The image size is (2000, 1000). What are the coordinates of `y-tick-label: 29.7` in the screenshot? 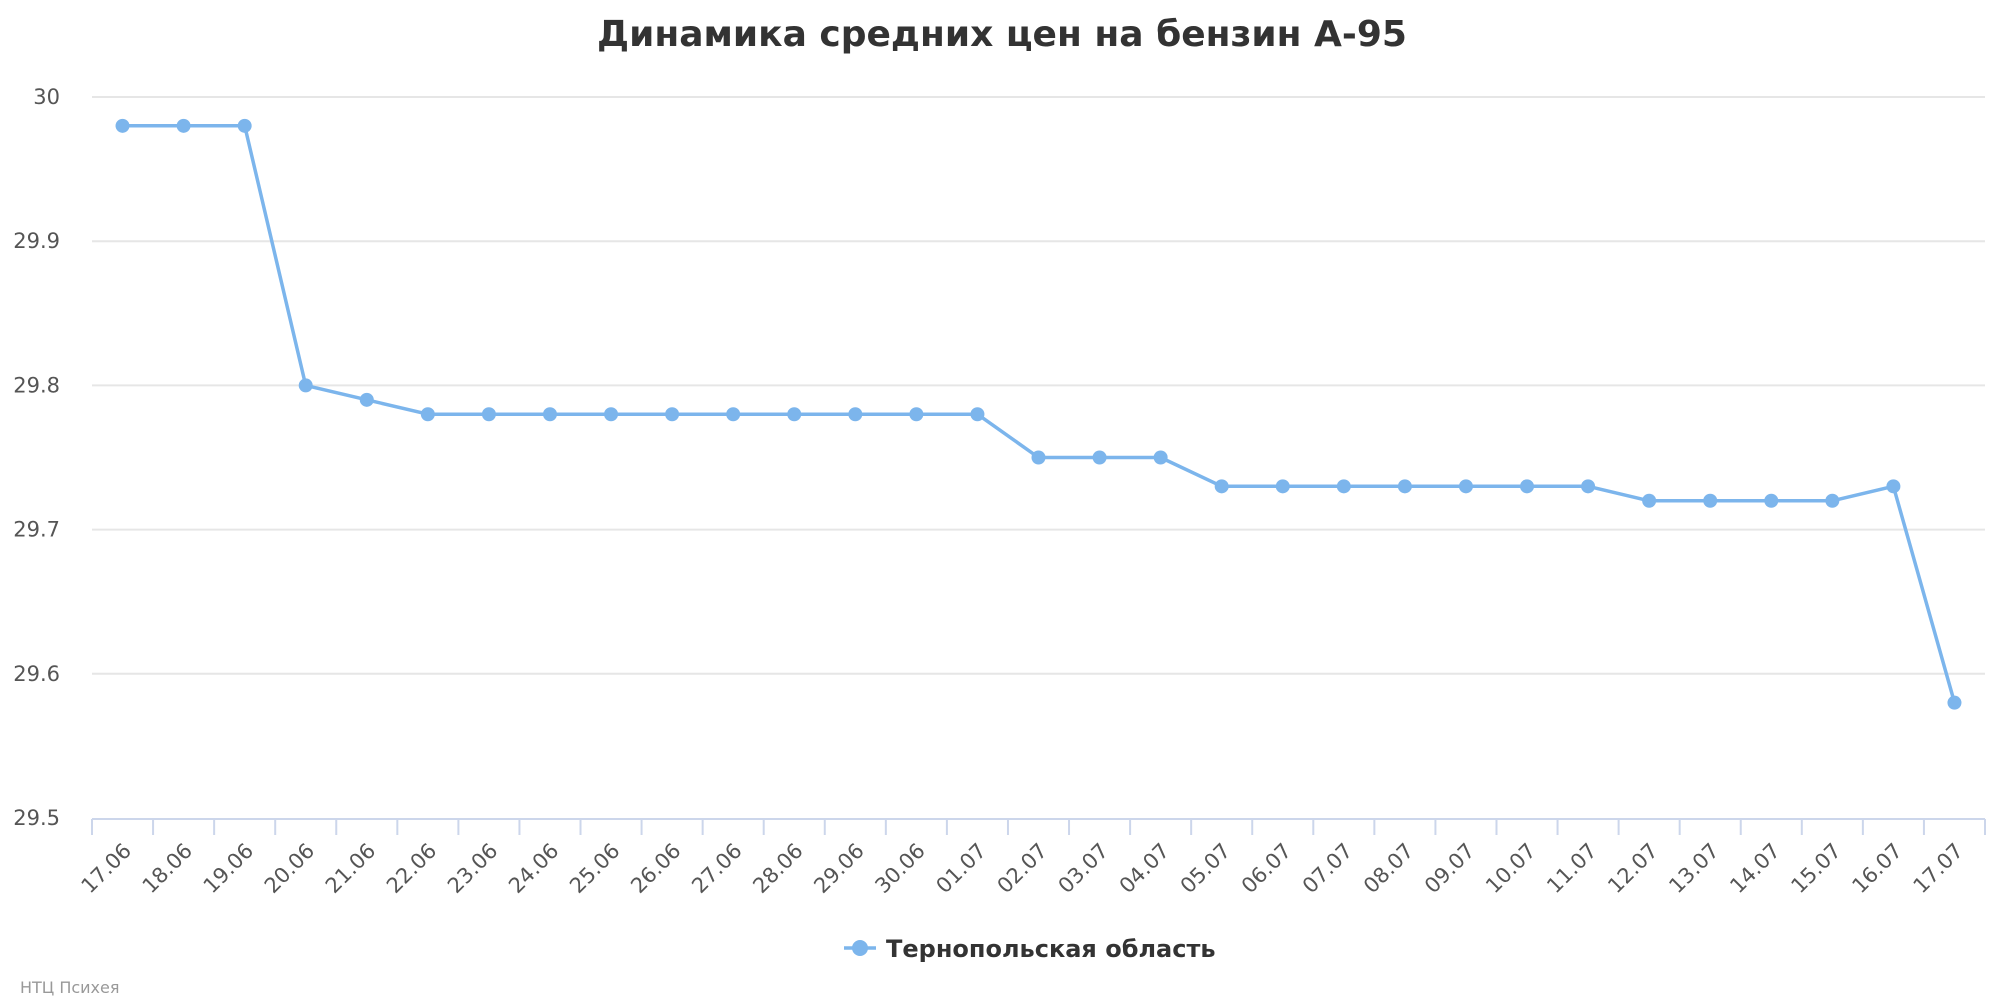 It's located at (36, 530).